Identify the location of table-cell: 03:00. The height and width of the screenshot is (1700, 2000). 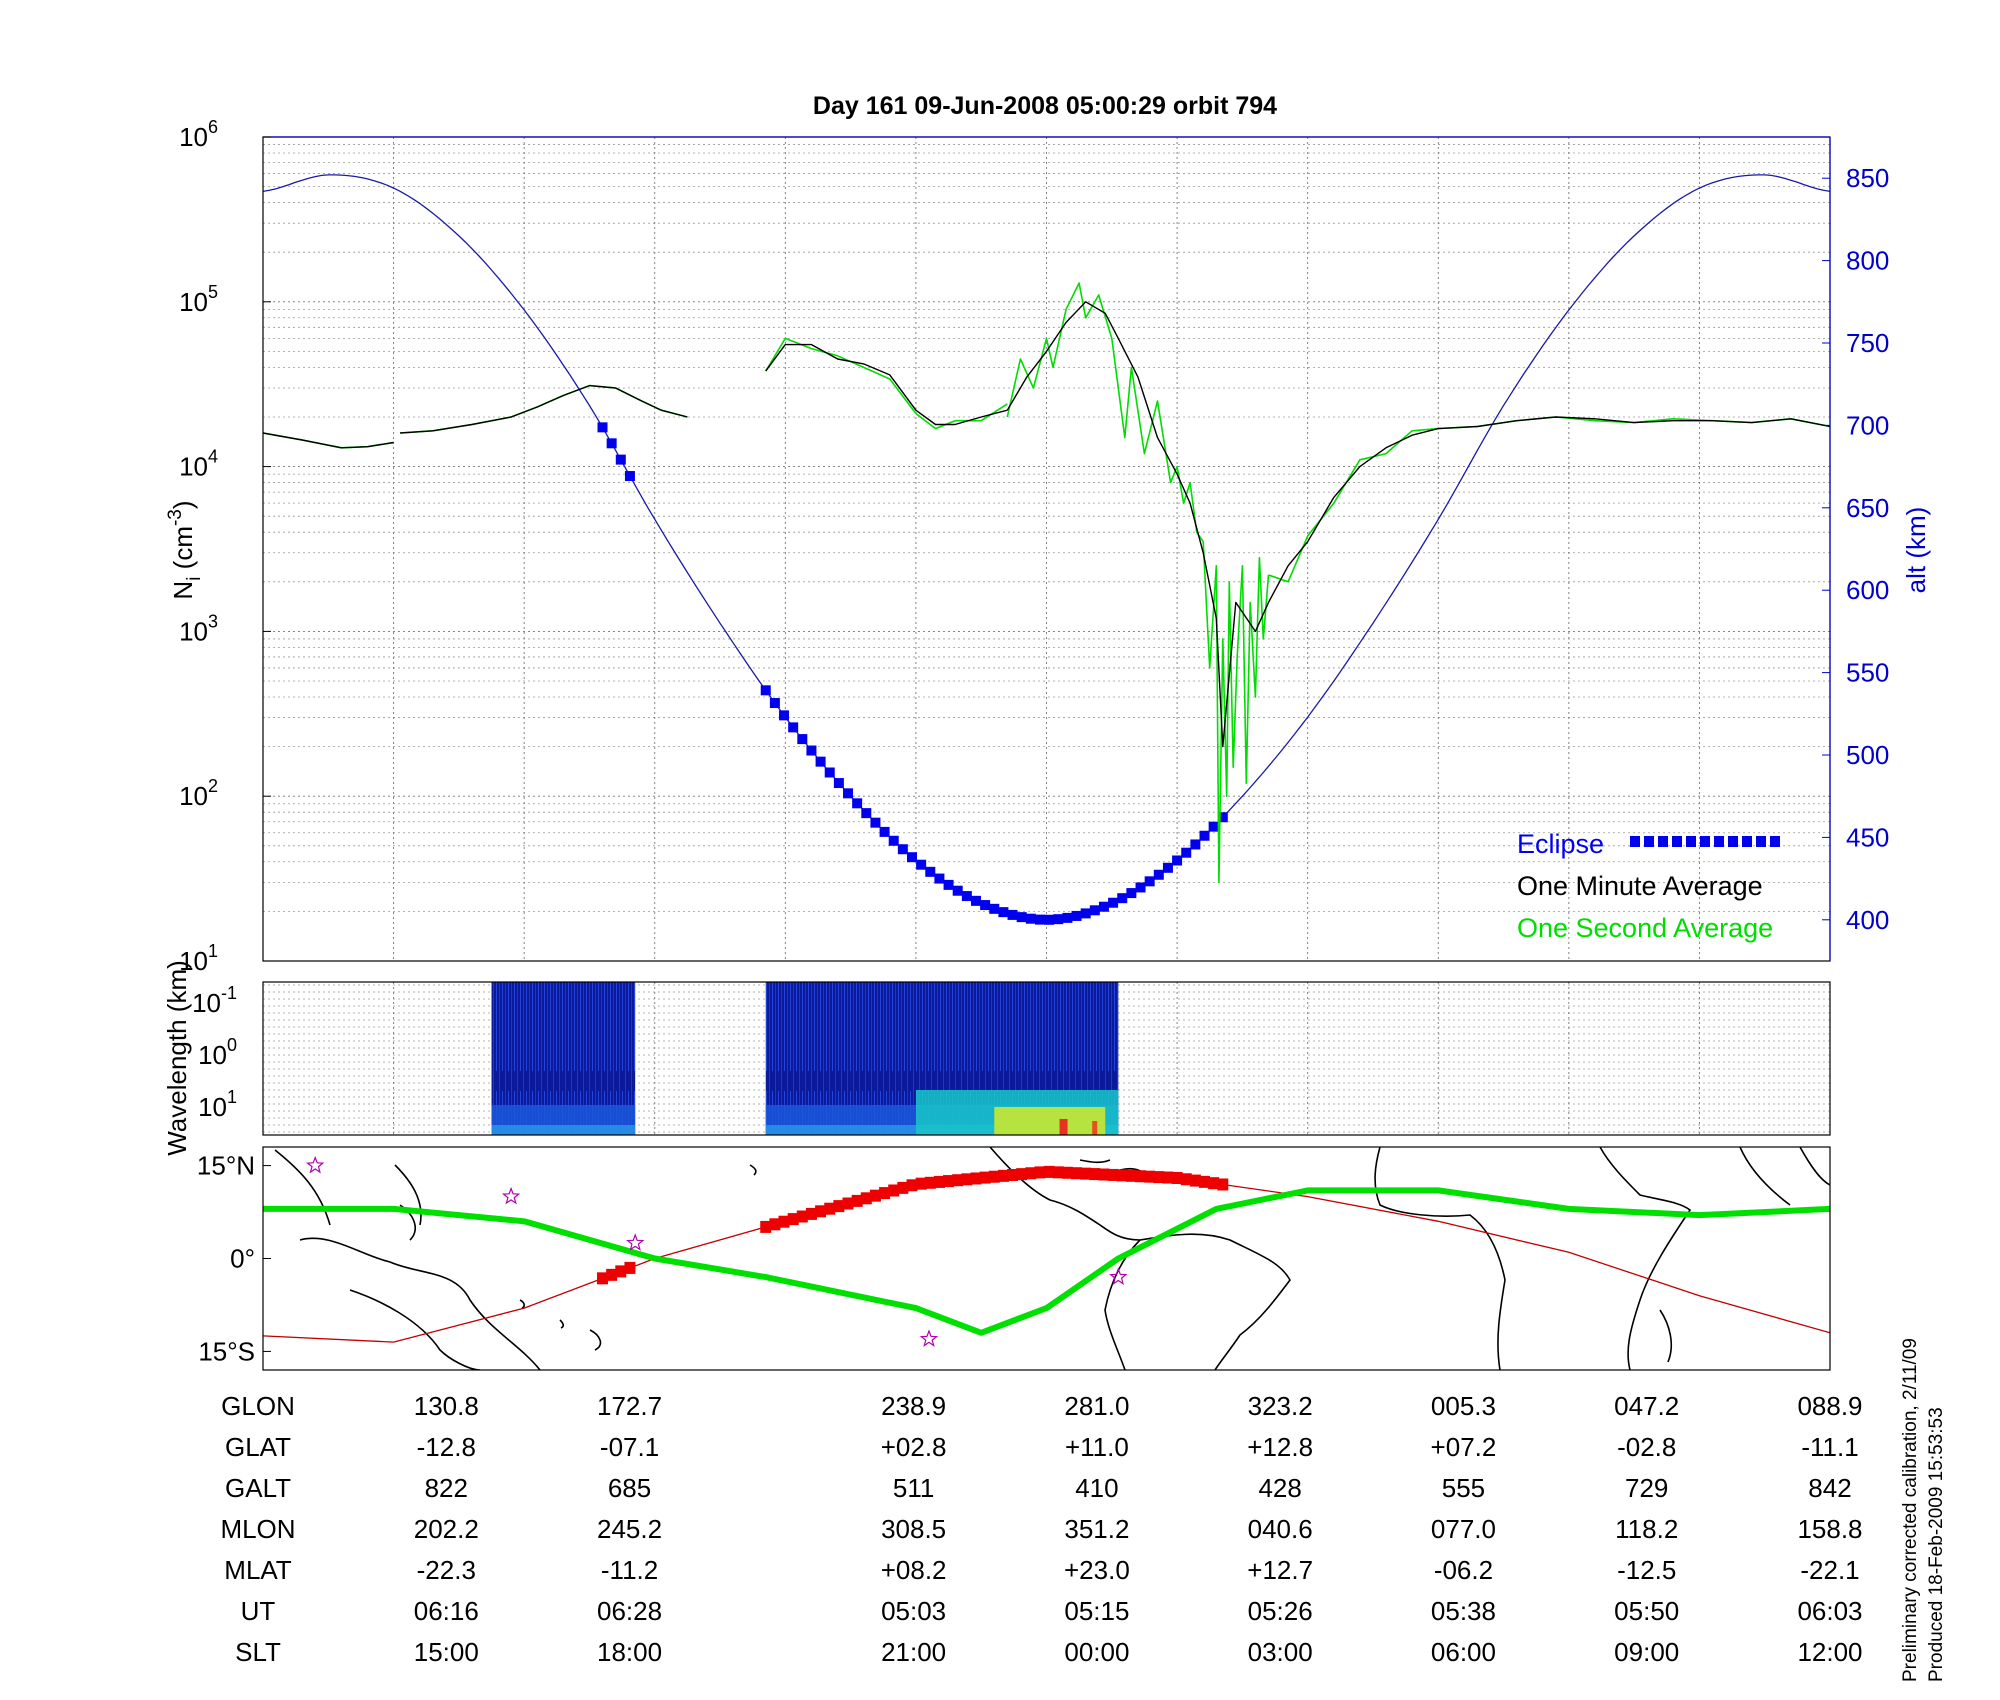
(1280, 1652).